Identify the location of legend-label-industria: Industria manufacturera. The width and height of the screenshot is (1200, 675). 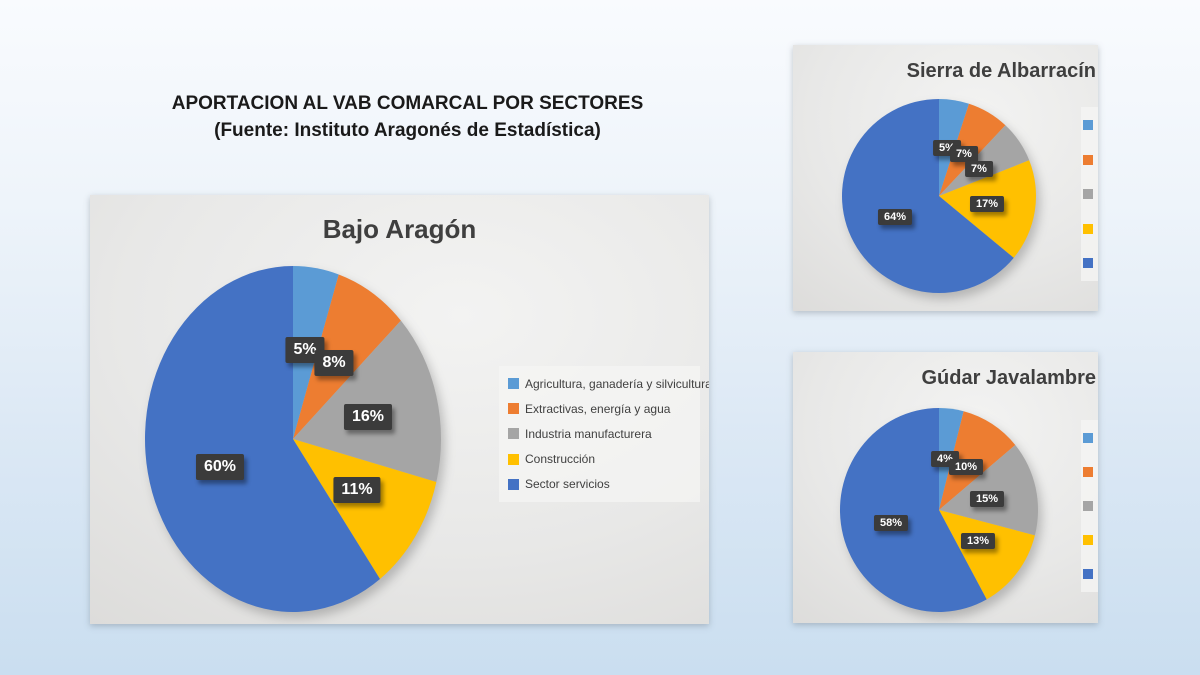
(588, 433).